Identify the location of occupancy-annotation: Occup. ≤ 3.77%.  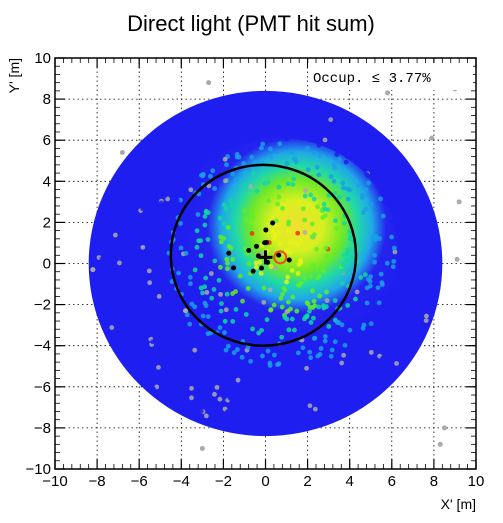
(372, 79).